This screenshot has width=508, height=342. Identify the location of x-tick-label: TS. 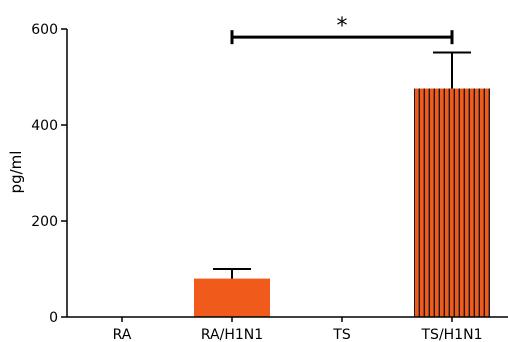
(341, 334).